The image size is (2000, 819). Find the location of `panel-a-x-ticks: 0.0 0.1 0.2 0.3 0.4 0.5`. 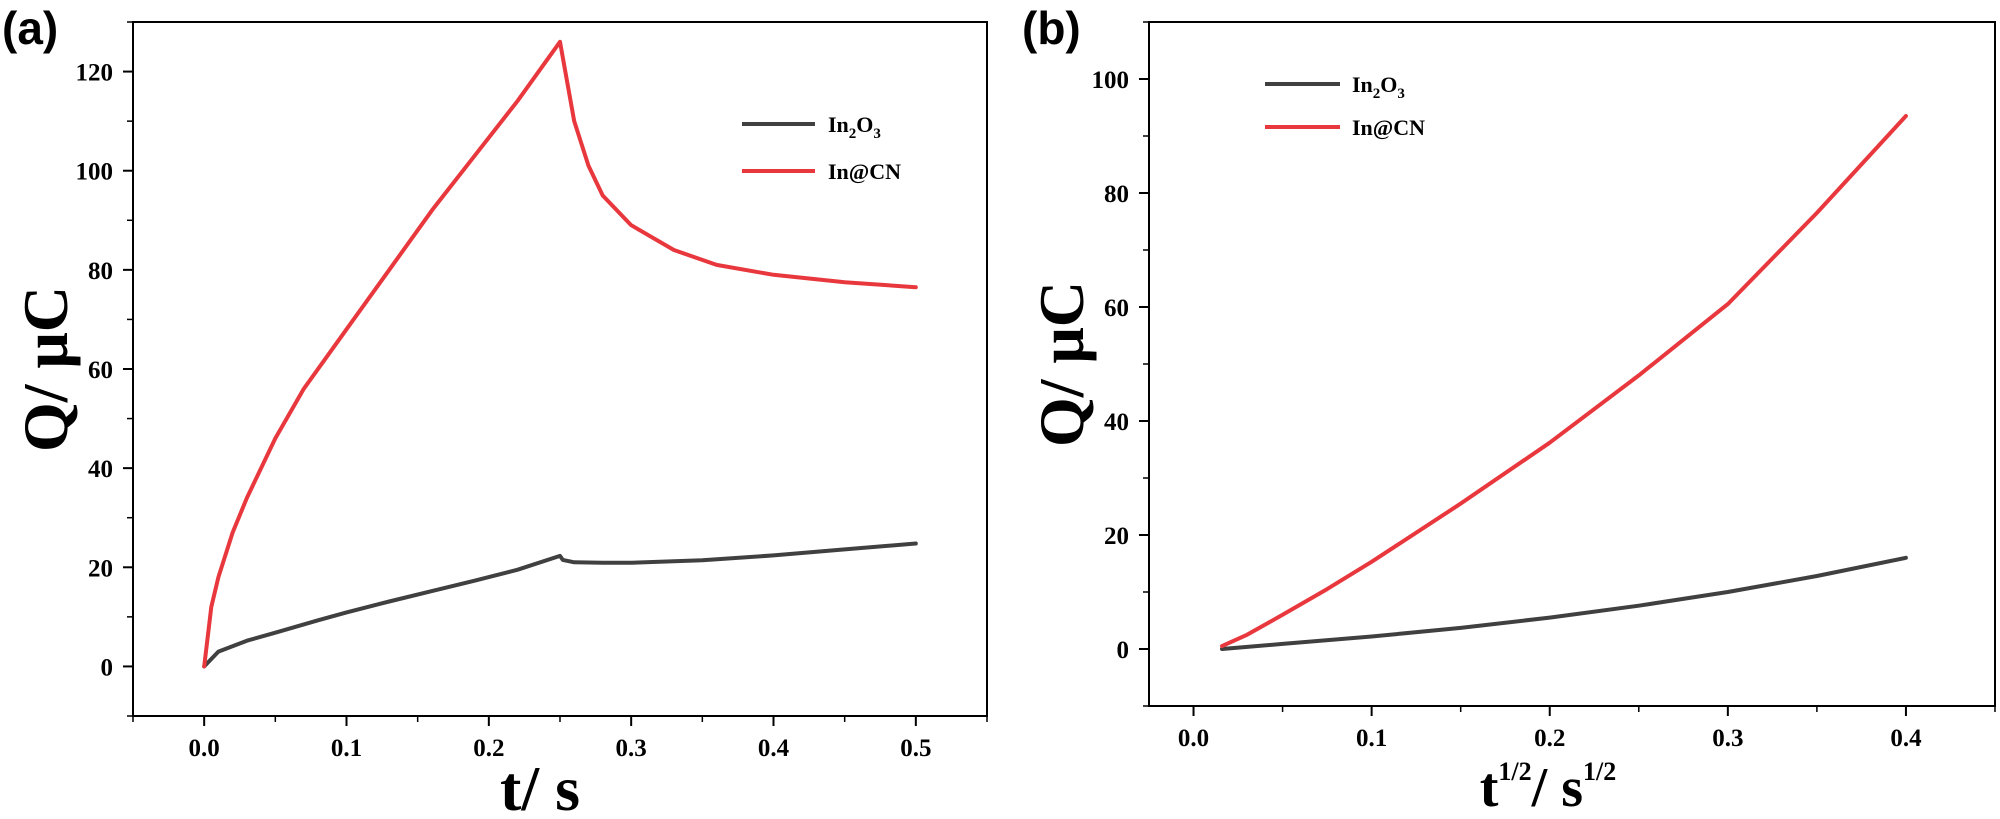

panel-a-x-ticks: 0.0 0.1 0.2 0.3 0.4 0.5 is located at coordinates (560, 739).